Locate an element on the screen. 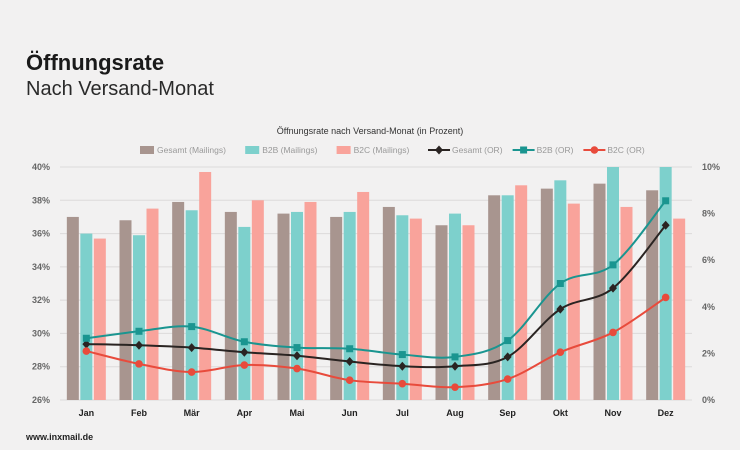 This screenshot has width=740, height=450. y-left-tick-label: 38% is located at coordinates (41, 200).